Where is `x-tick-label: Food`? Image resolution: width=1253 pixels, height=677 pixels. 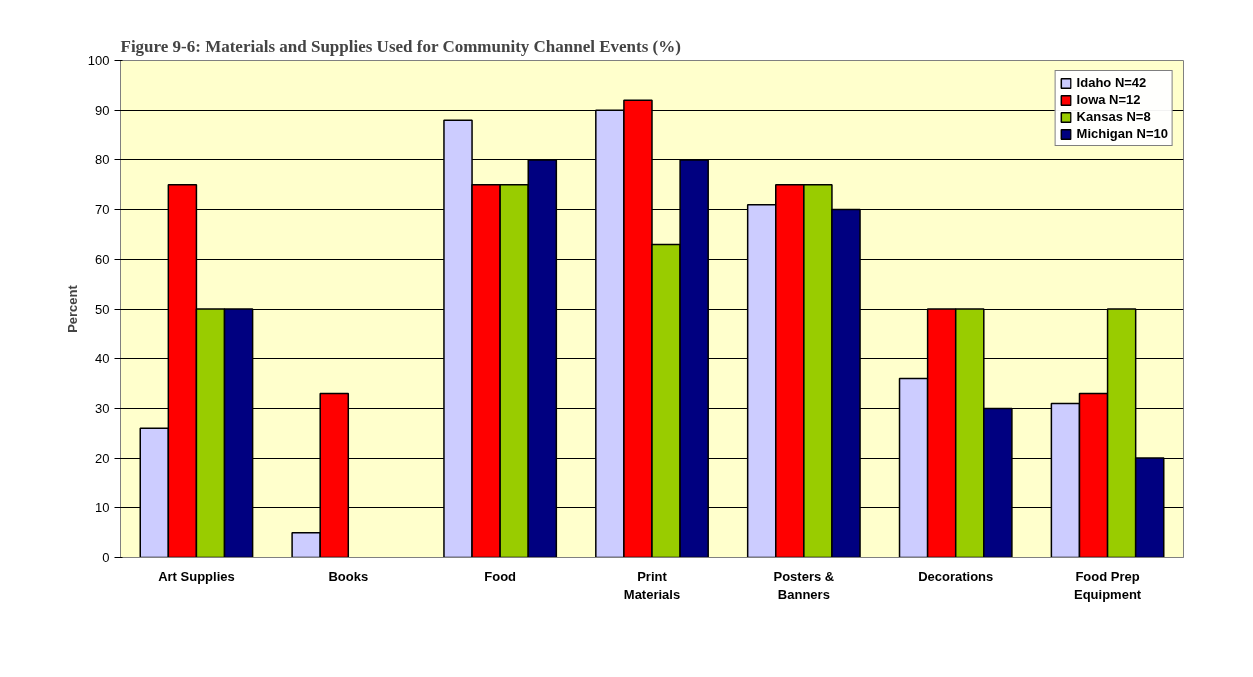
x-tick-label: Food is located at coordinates (500, 576).